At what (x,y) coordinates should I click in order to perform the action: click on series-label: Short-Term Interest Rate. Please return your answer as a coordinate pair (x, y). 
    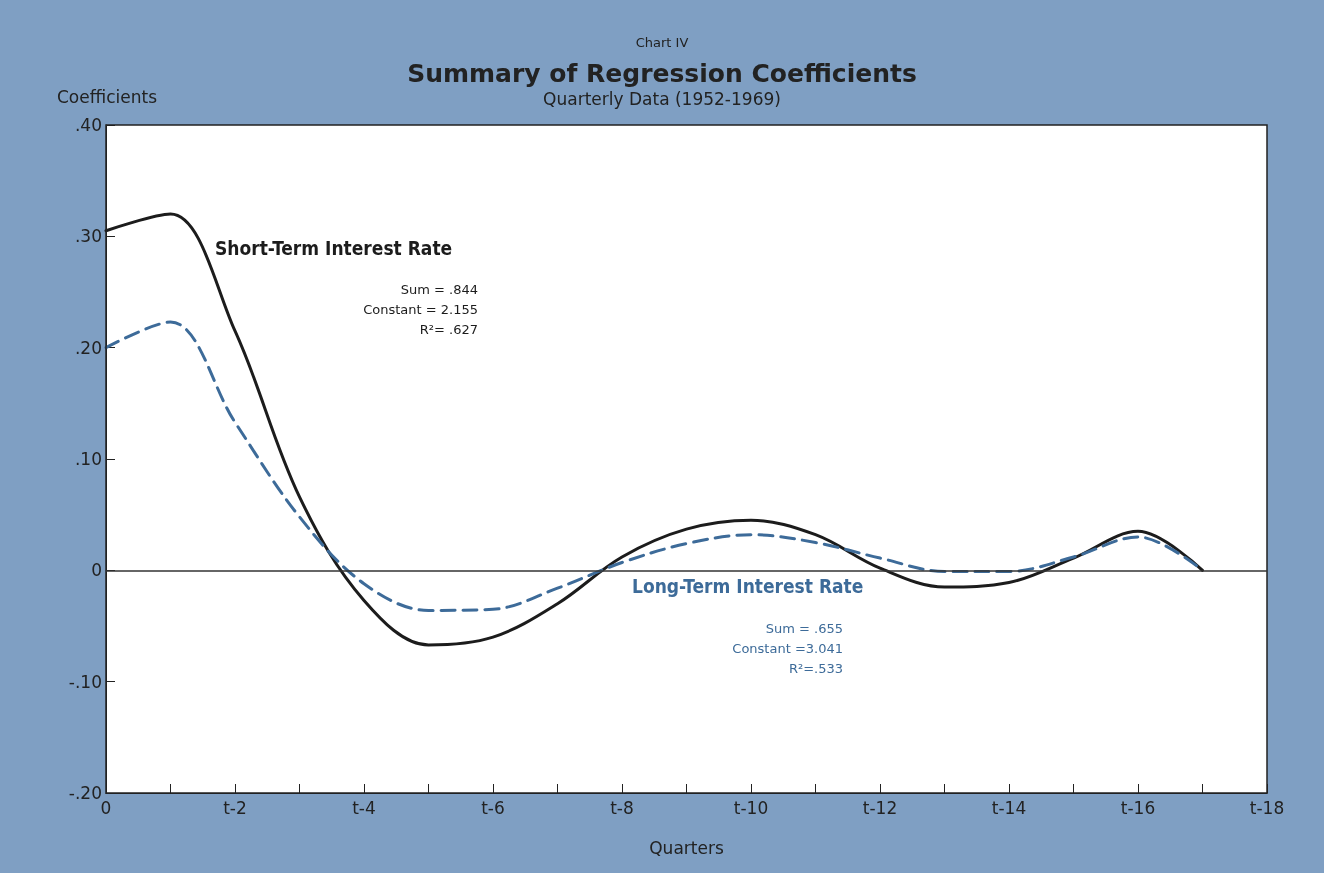
    Looking at the image, I should click on (334, 247).